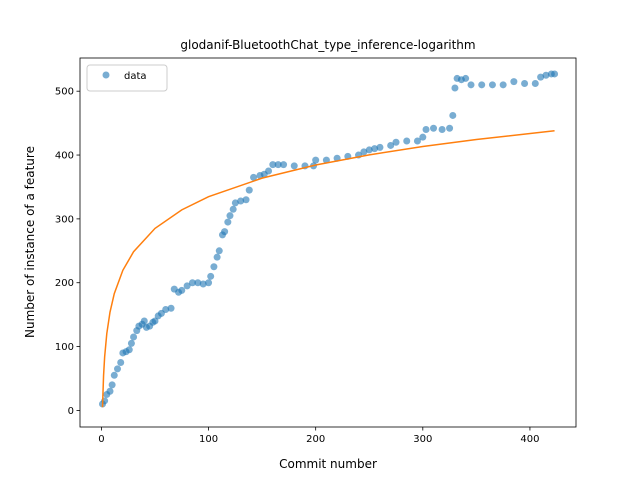  Describe the element at coordinates (64, 92) in the screenshot. I see `y-tick-label: 500` at that location.